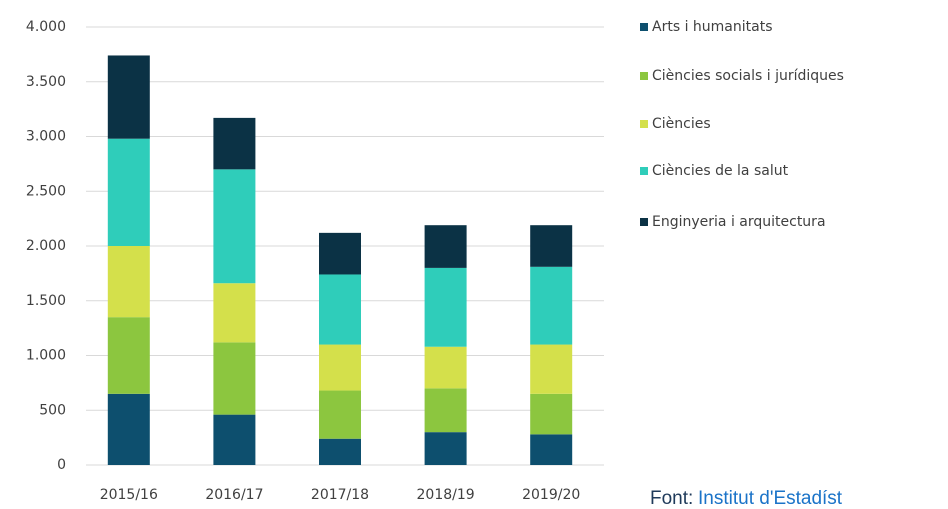  Describe the element at coordinates (46, 137) in the screenshot. I see `y-tick-label: 3.000` at that location.